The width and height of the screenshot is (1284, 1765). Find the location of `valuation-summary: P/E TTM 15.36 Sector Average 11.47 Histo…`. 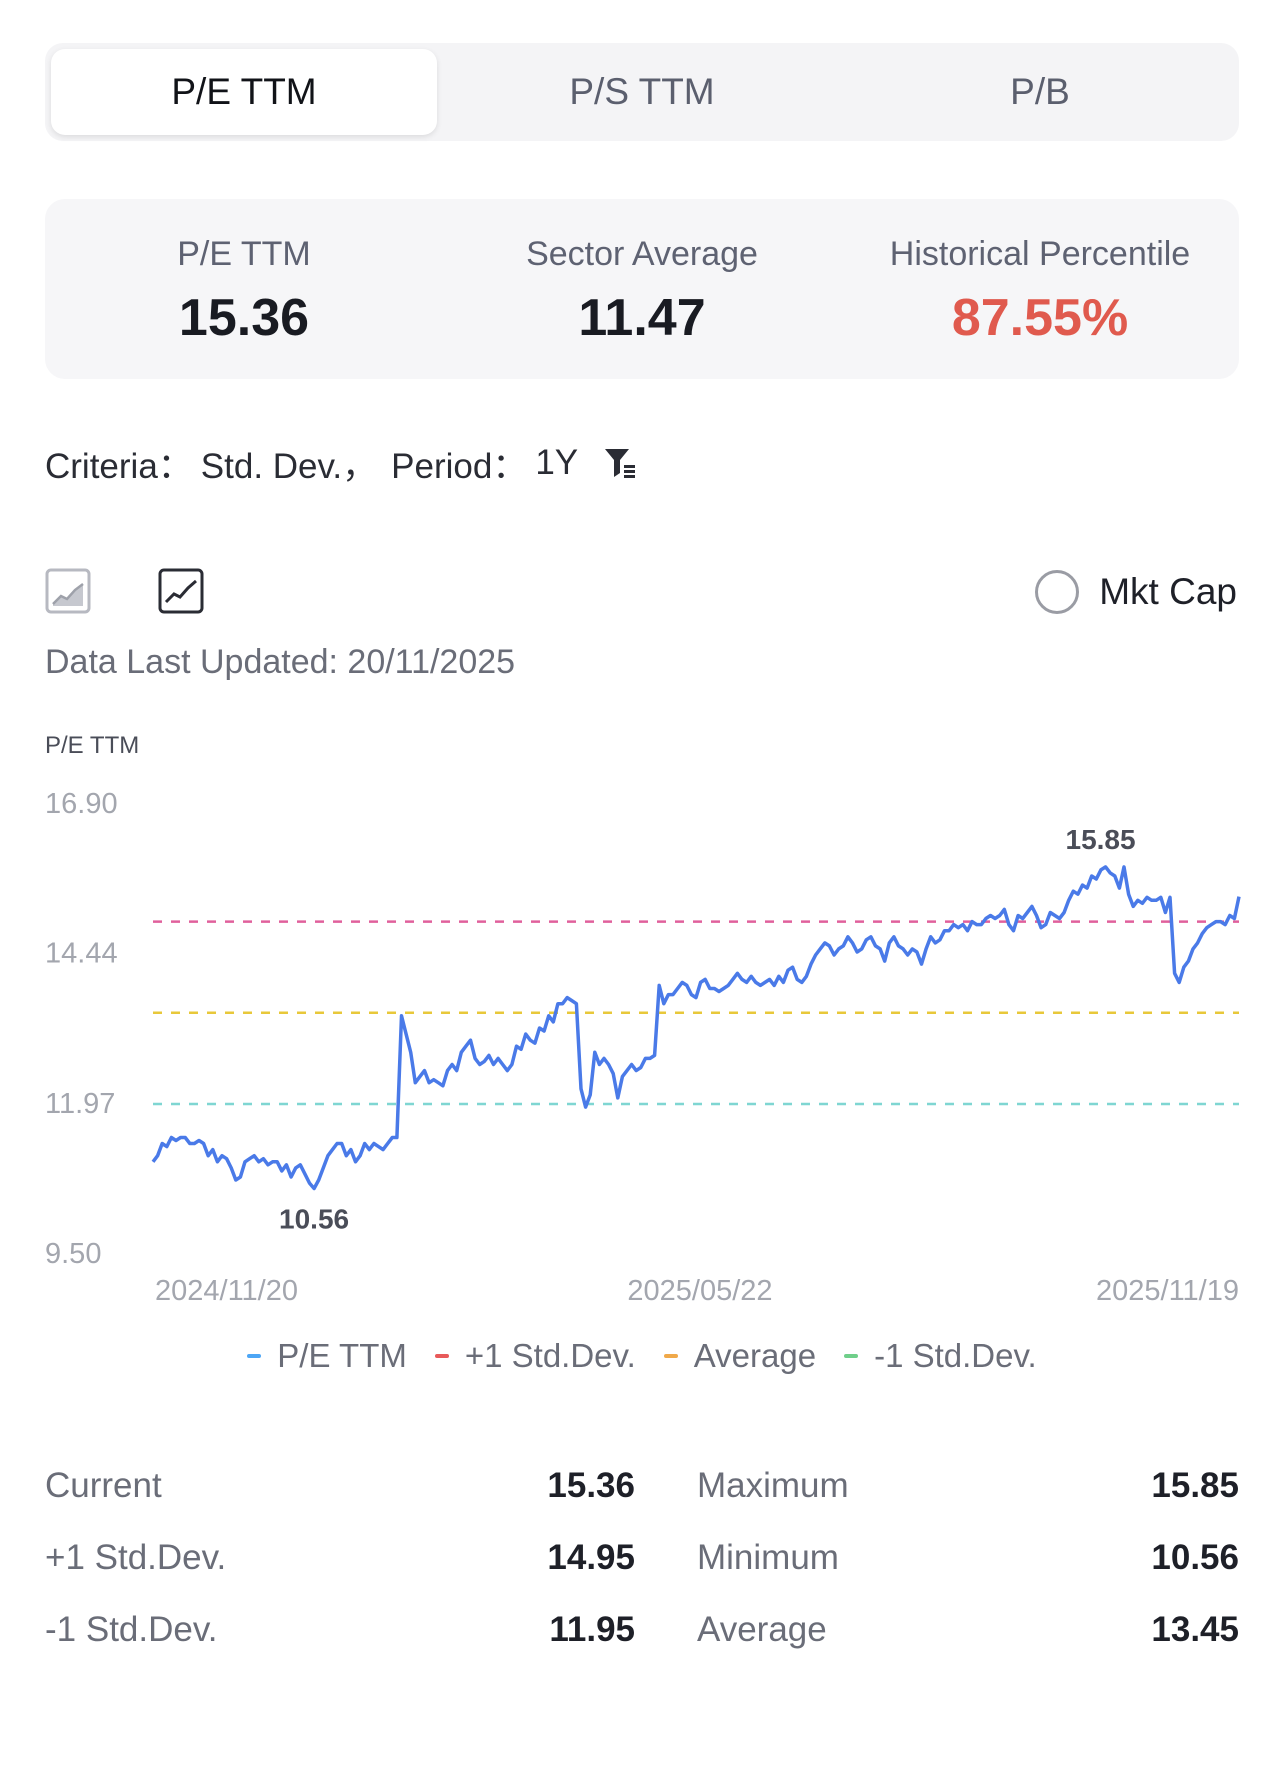

valuation-summary: P/E TTM 15.36 Sector Average 11.47 Histo… is located at coordinates (642, 289).